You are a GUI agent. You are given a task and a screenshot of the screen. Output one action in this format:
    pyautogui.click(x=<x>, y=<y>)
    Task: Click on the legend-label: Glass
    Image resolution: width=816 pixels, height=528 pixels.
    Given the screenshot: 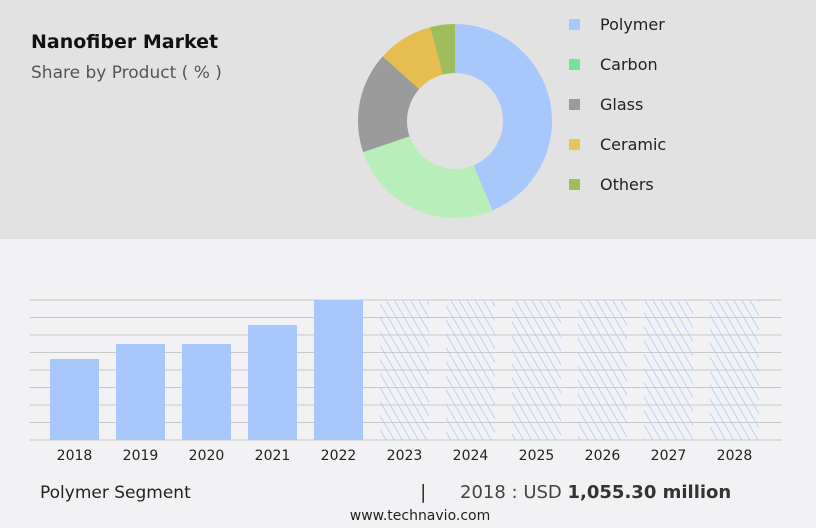 What is the action you would take?
    pyautogui.click(x=622, y=104)
    